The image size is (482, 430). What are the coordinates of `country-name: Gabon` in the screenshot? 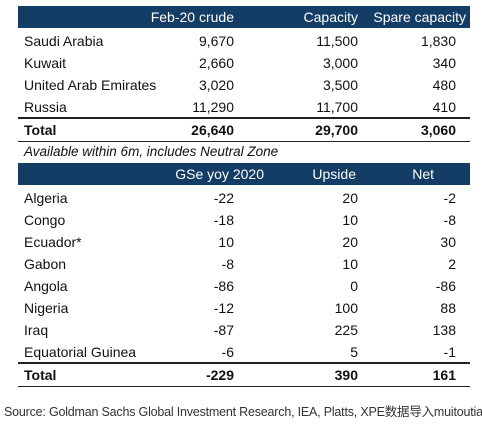 It's located at (45, 264).